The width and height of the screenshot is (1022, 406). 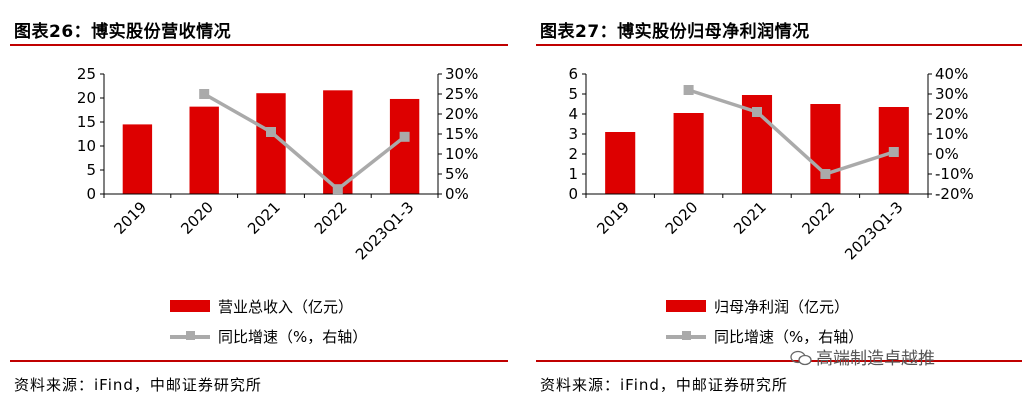 I want to click on y-tick-label-right: 5%, so click(x=457, y=174).